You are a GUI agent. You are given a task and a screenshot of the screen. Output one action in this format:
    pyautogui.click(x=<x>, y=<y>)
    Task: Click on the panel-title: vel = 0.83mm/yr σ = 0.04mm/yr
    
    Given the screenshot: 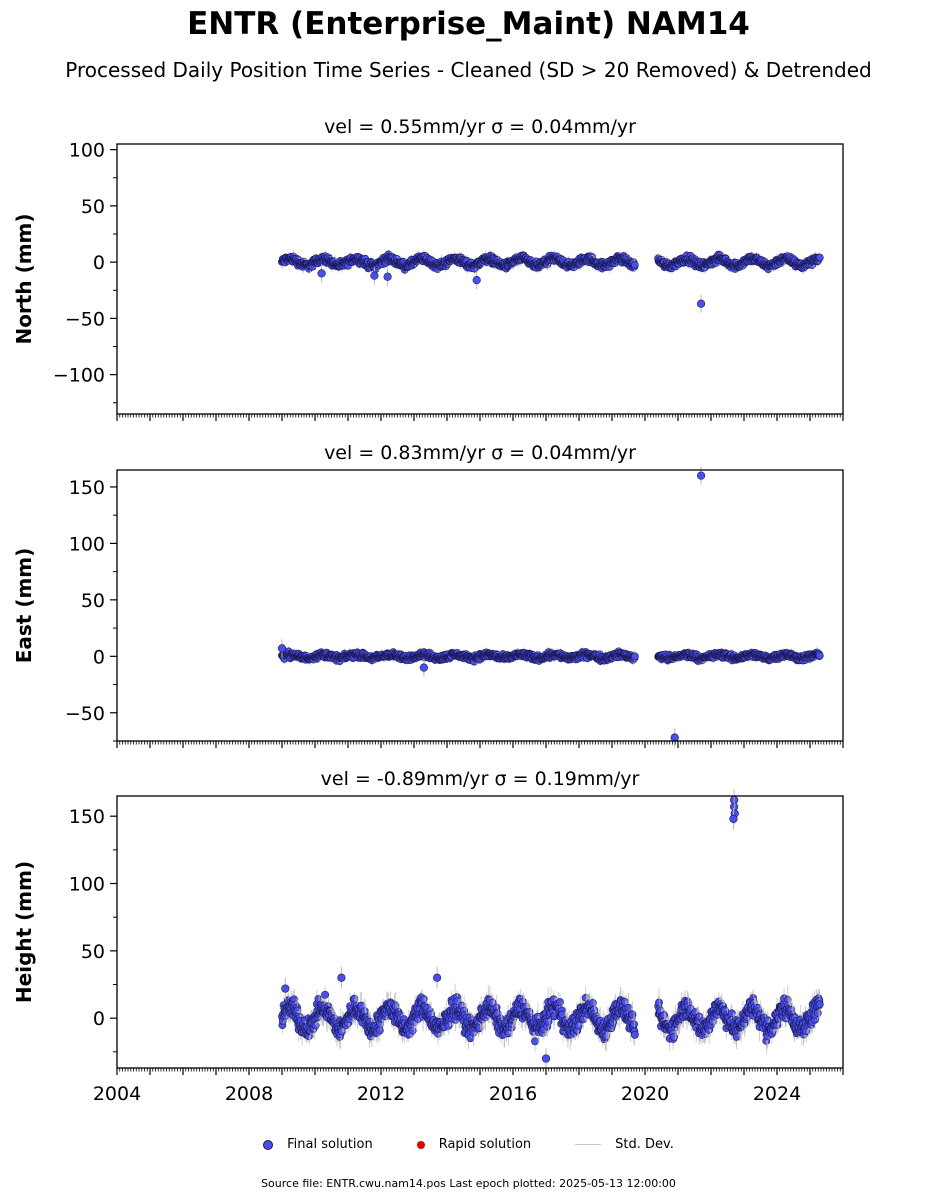 What is the action you would take?
    pyautogui.click(x=480, y=453)
    